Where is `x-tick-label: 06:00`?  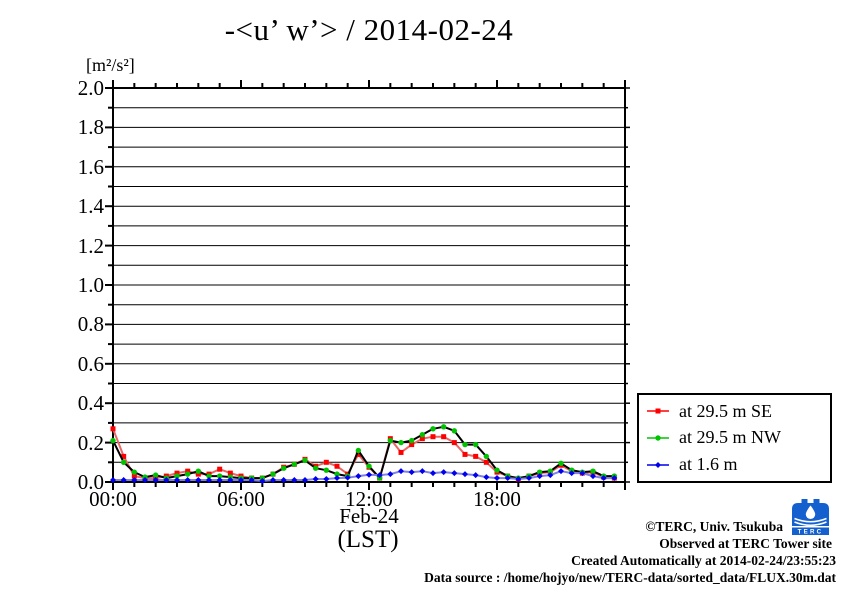
x-tick-label: 06:00 is located at coordinates (241, 499).